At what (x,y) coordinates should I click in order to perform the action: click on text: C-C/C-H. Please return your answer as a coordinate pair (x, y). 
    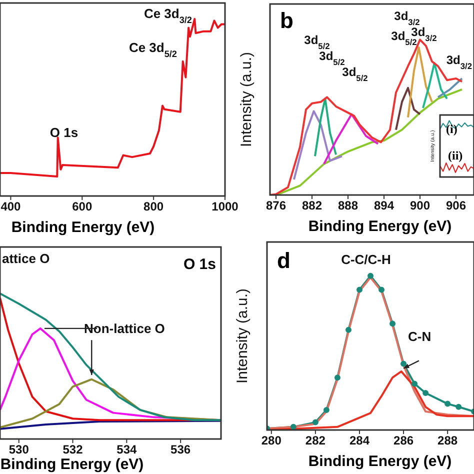
    Looking at the image, I should click on (366, 259).